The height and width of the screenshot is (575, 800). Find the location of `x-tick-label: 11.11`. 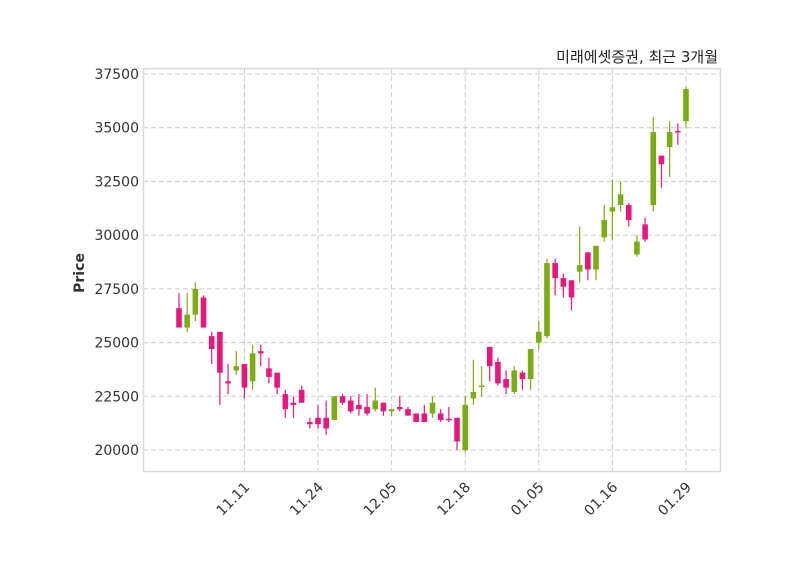

x-tick-label: 11.11 is located at coordinates (234, 500).